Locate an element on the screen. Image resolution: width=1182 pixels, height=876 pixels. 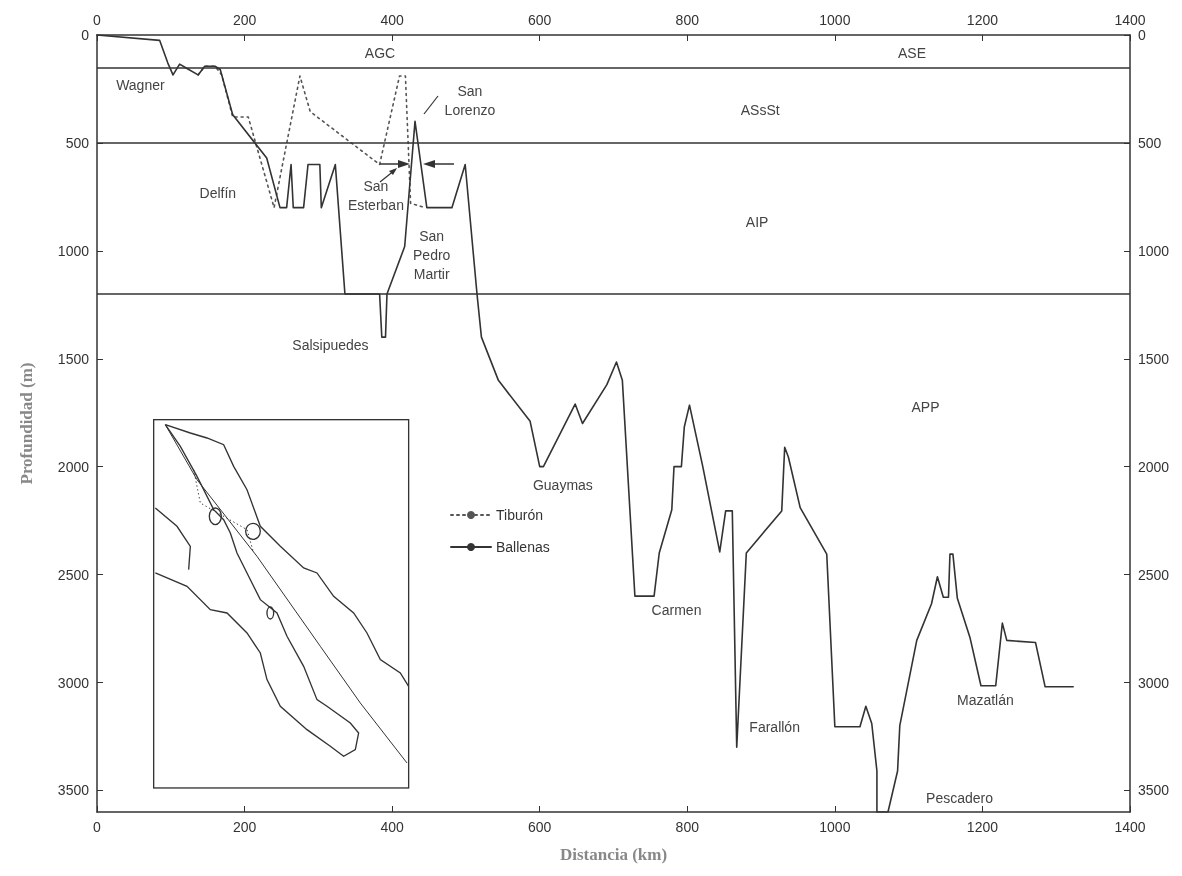
y2-tick-label: 1000 is located at coordinates (1154, 250).